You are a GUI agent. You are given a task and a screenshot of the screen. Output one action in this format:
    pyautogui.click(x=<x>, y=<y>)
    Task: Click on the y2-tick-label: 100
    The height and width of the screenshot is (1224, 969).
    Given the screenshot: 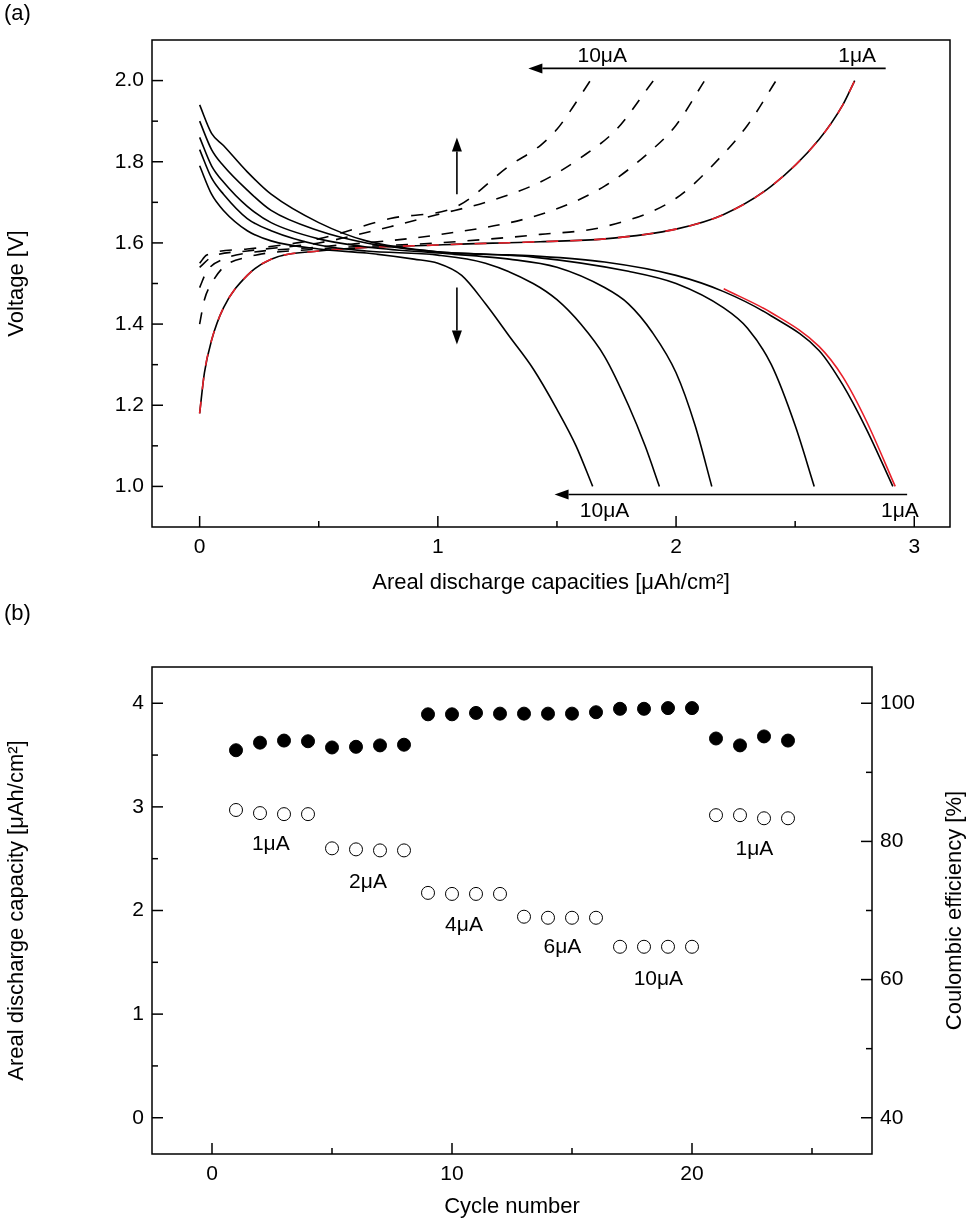 What is the action you would take?
    pyautogui.click(x=898, y=702)
    